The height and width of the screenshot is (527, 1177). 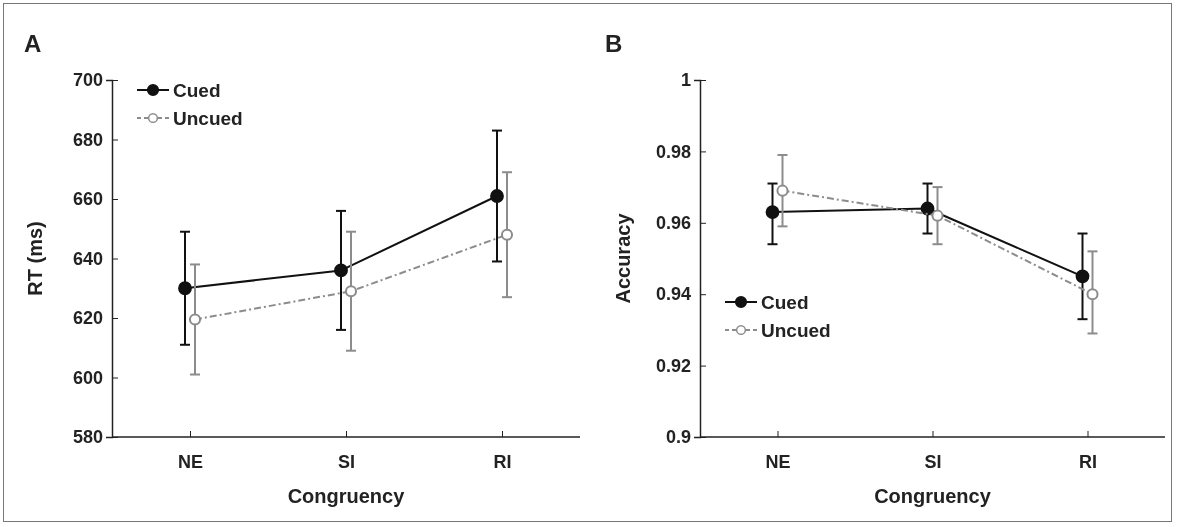 I want to click on y-tick-label: 0.96, so click(x=673, y=223).